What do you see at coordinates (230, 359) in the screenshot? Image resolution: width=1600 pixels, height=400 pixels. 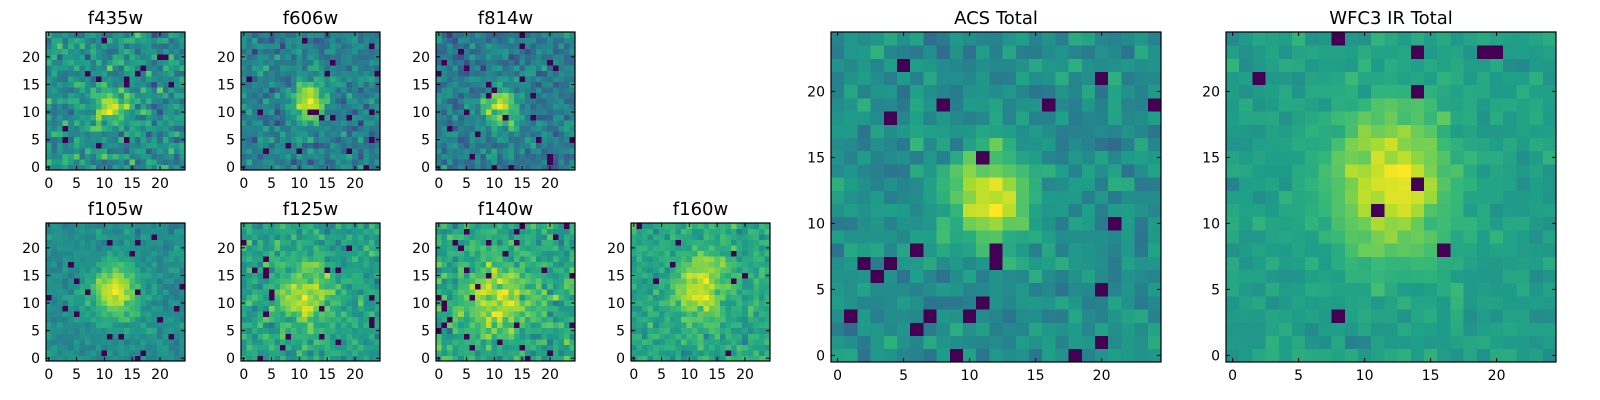 I see `y-tick-label: 0` at bounding box center [230, 359].